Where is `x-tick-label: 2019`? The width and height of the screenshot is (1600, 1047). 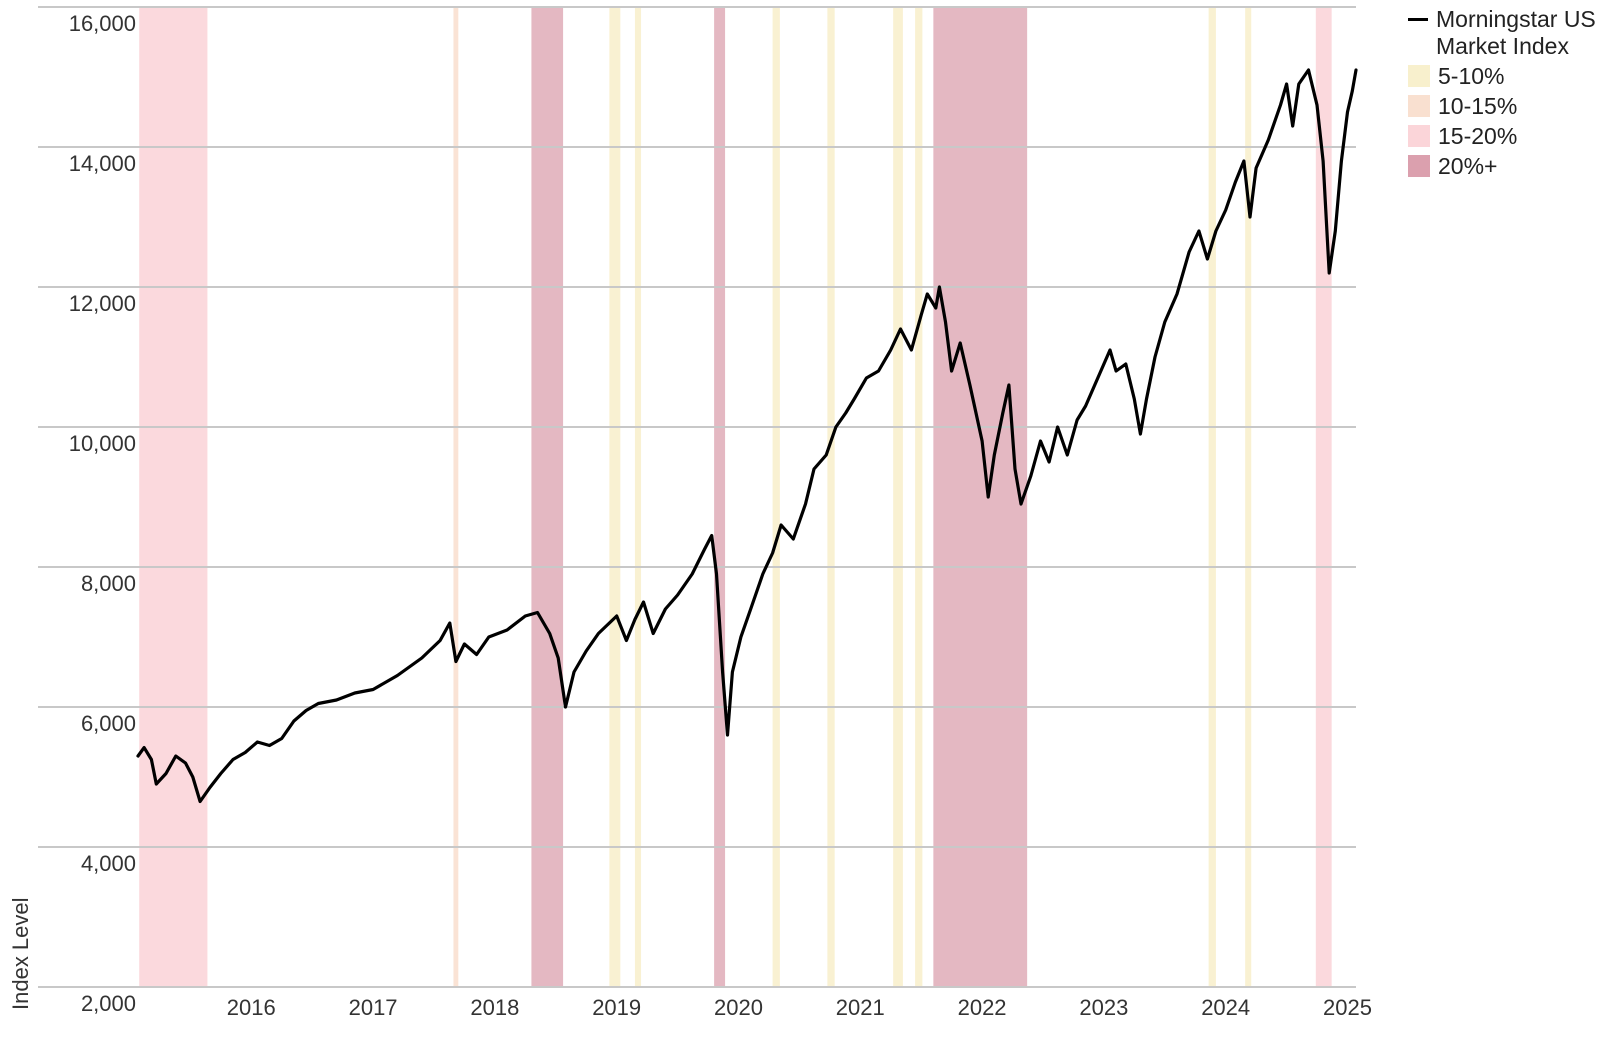 x-tick-label: 2019 is located at coordinates (616, 1007).